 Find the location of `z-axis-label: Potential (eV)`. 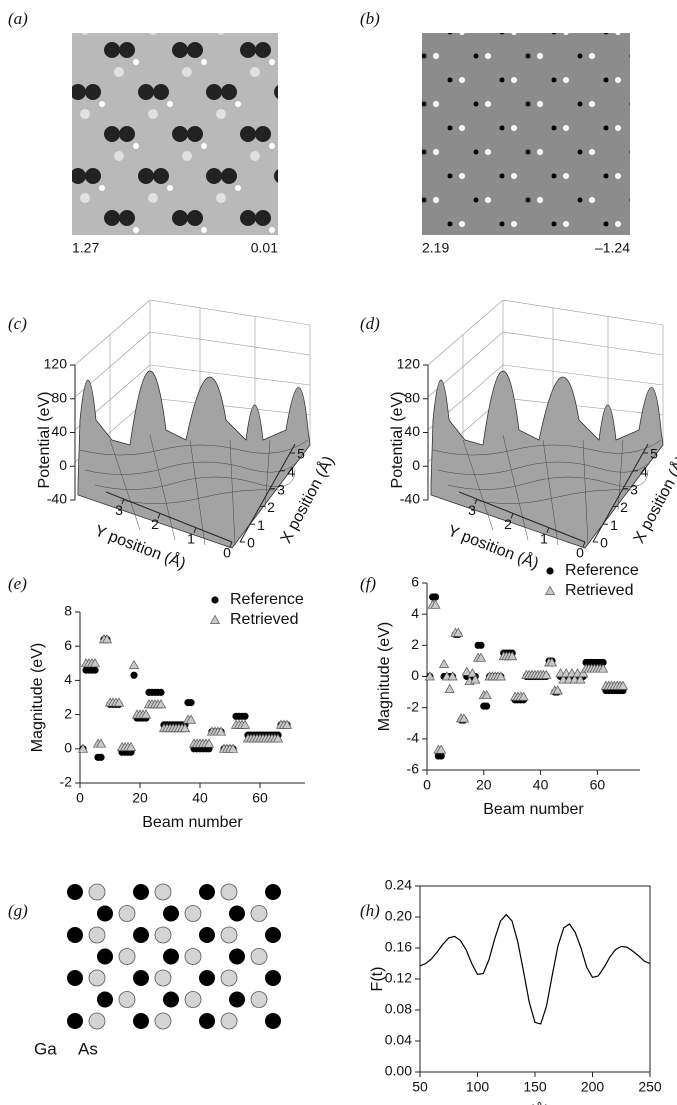

z-axis-label: Potential (eV) is located at coordinates (44, 440).